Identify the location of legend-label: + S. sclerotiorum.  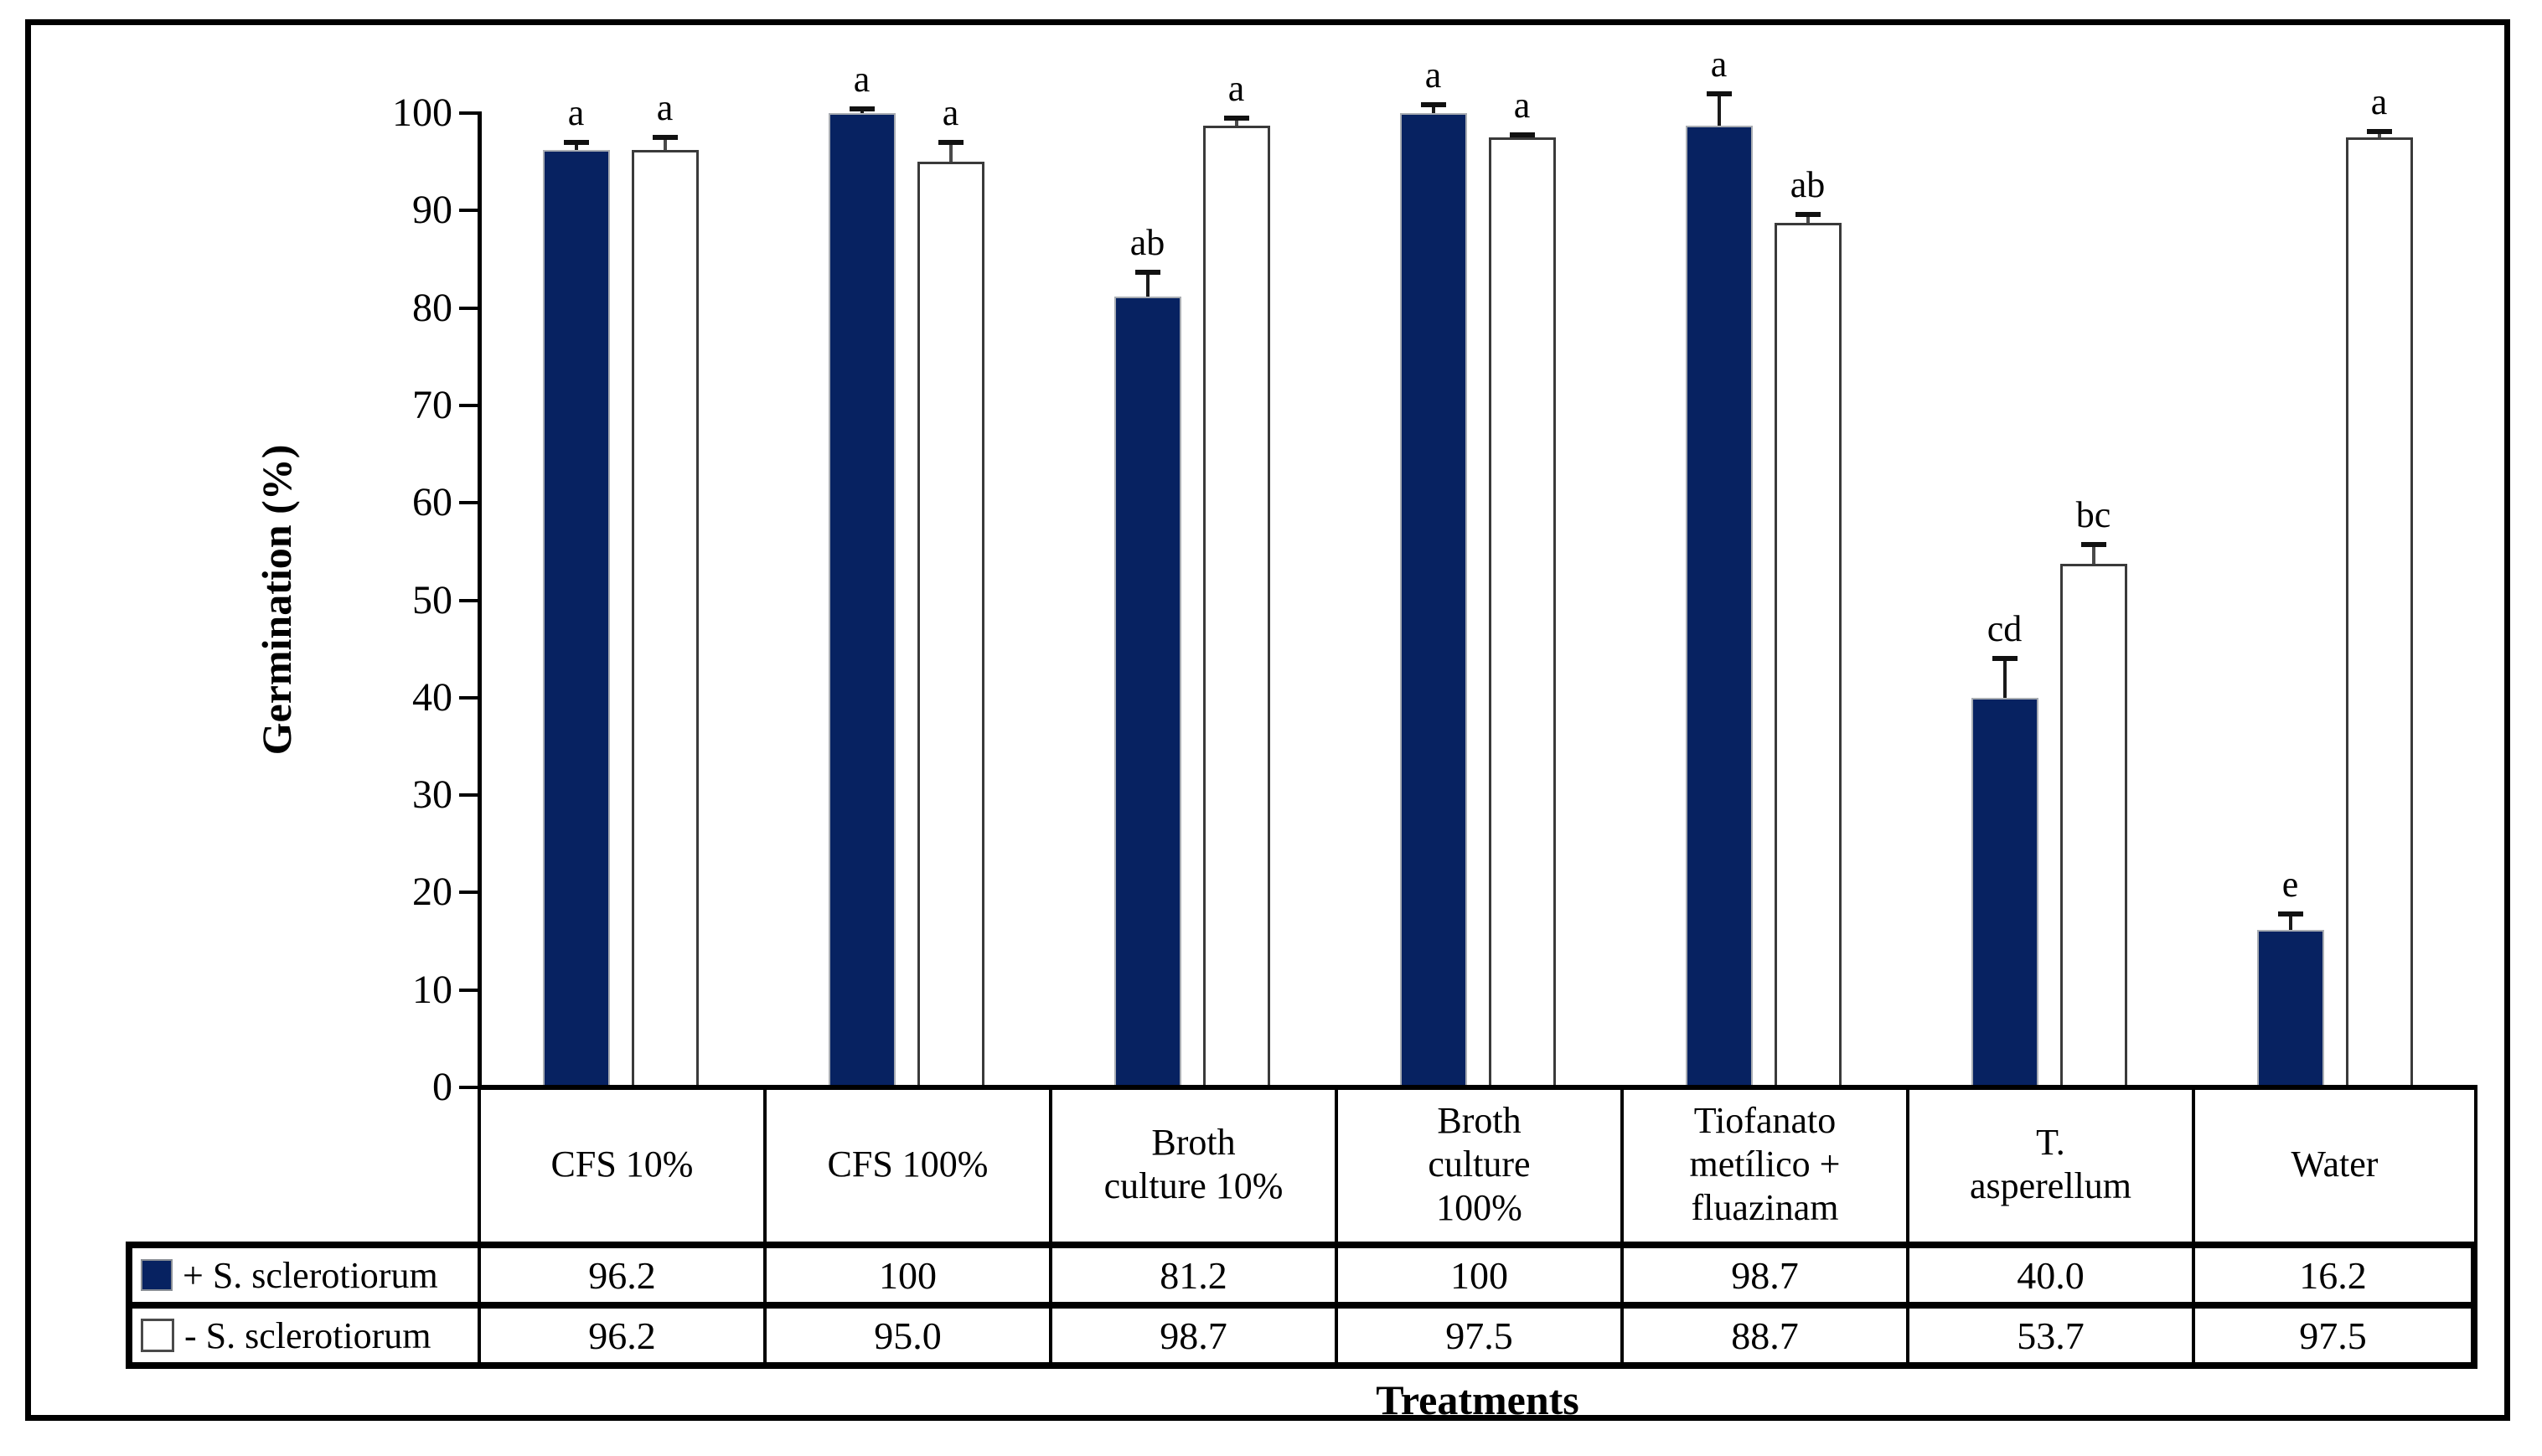
(310, 1275).